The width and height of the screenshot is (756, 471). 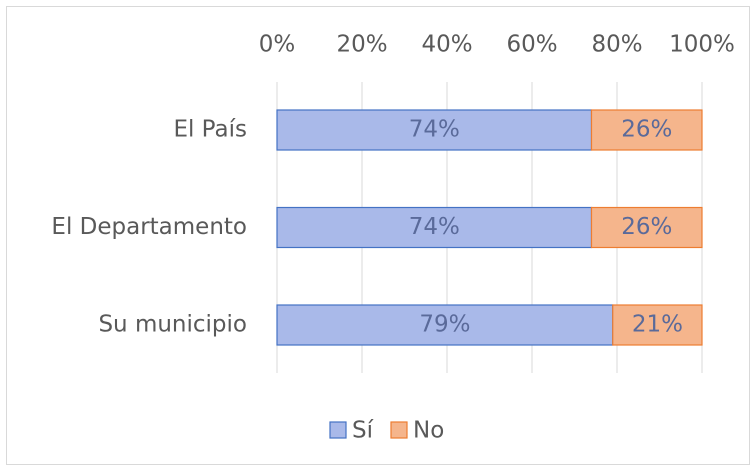 I want to click on legend-label: Sí, so click(x=363, y=431).